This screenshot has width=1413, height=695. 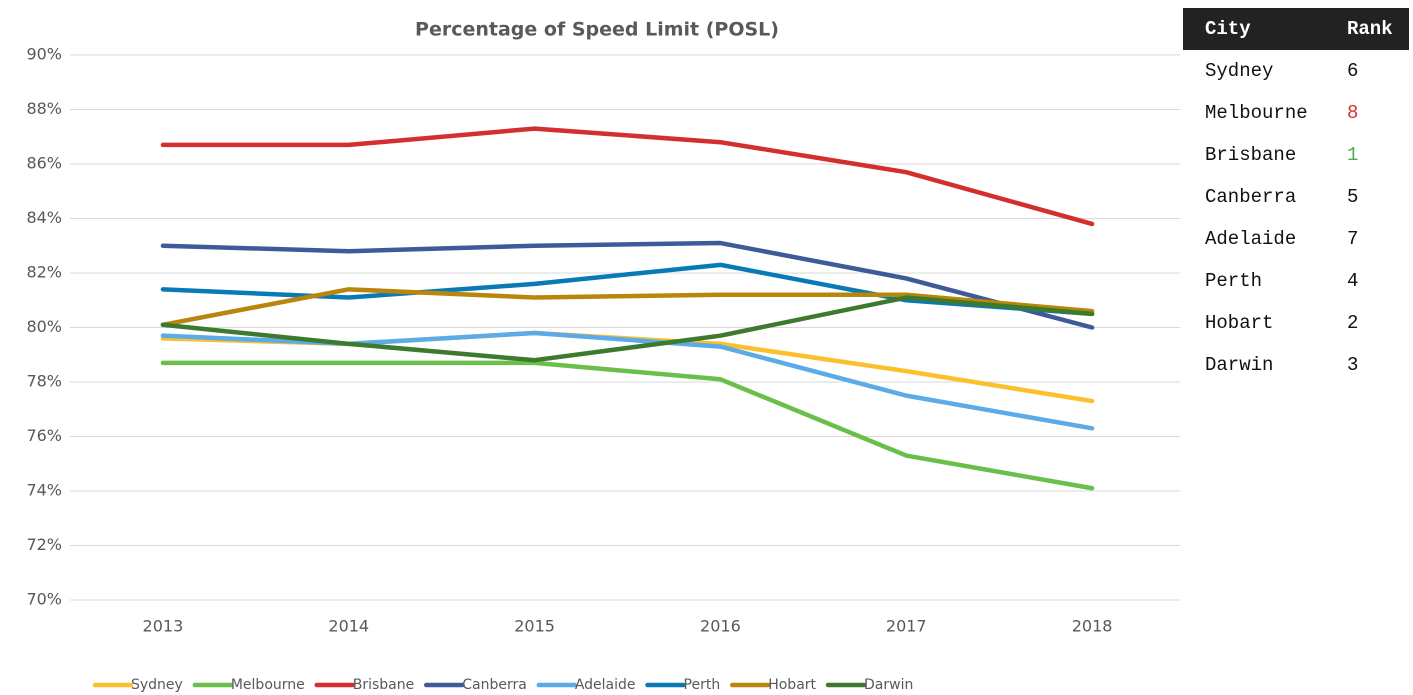 I want to click on header-cell: Rank, so click(x=1370, y=29).